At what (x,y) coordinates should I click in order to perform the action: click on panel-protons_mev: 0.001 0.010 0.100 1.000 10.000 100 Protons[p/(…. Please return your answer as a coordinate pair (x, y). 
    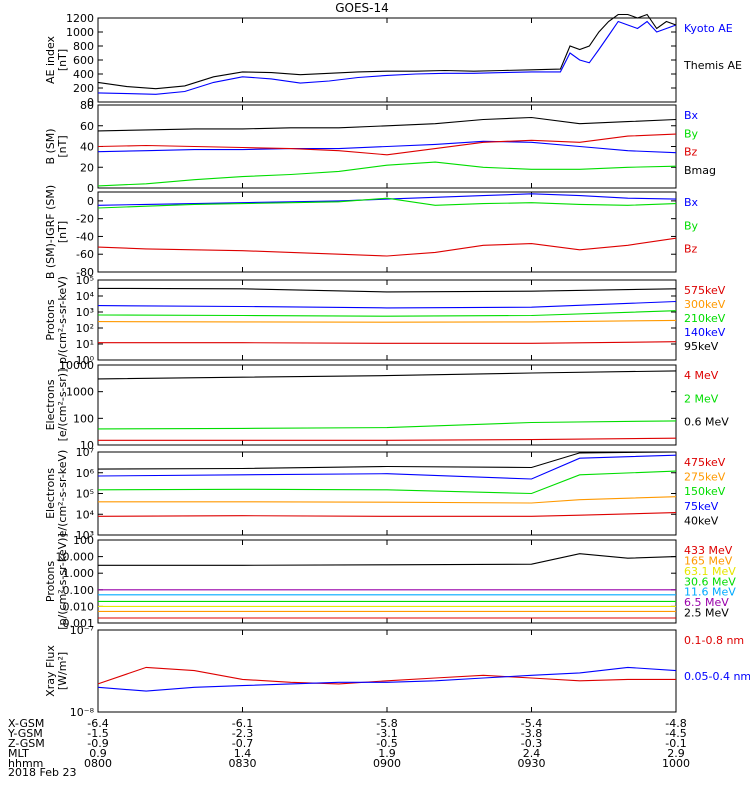
    Looking at the image, I should click on (390, 581).